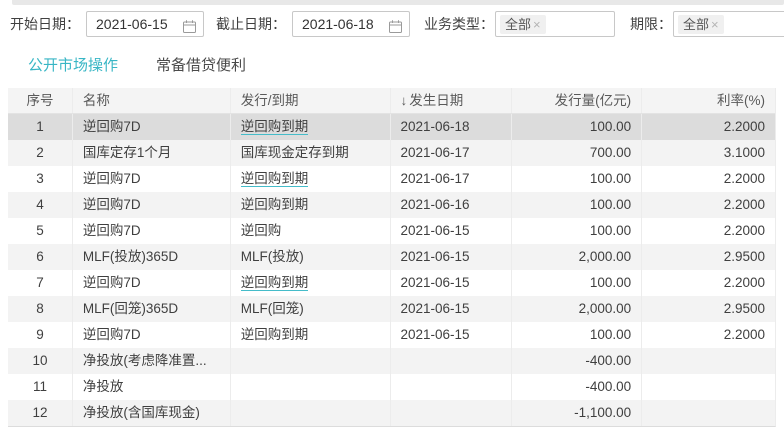 The width and height of the screenshot is (784, 427). Describe the element at coordinates (40, 100) in the screenshot. I see `col-seq: 序号` at that location.